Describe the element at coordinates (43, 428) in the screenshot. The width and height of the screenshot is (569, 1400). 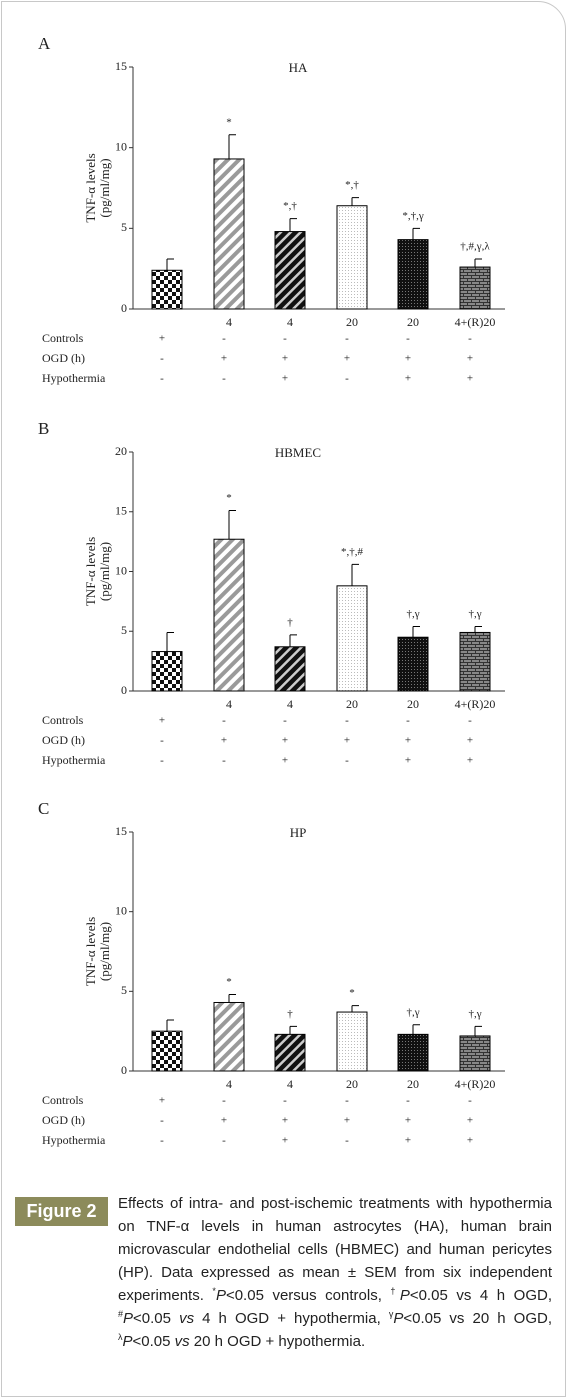
I see `panel-label: B` at that location.